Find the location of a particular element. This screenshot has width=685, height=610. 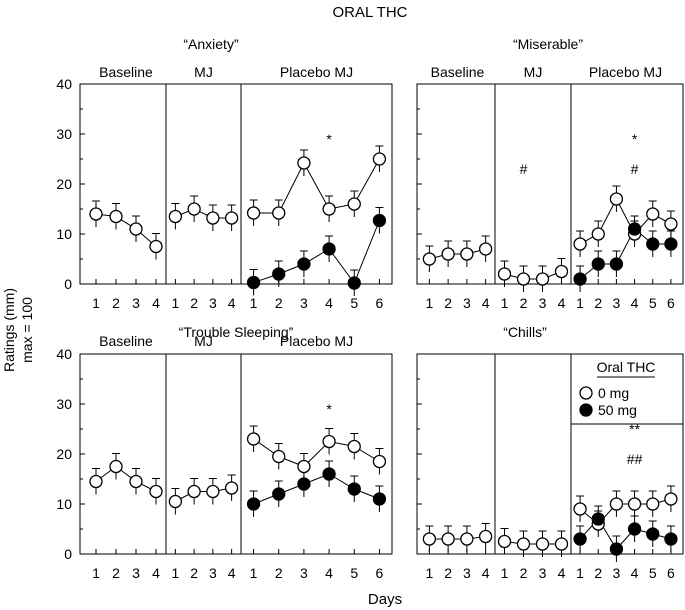

y-tick-label: 30 is located at coordinates (64, 404).